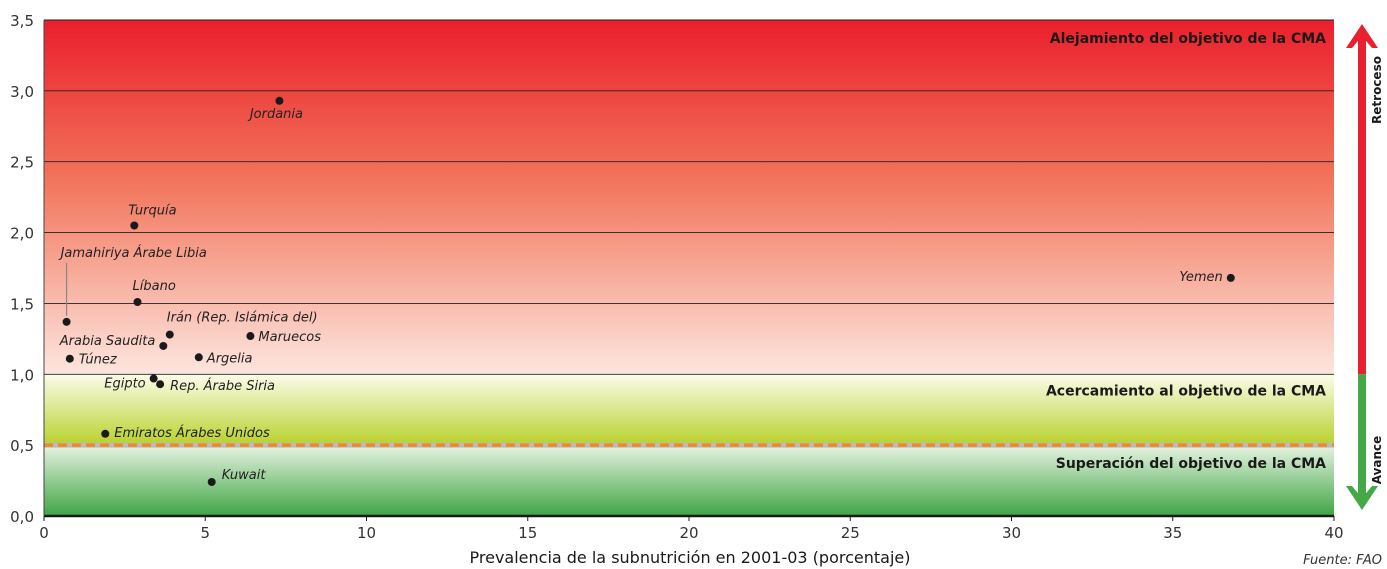 This screenshot has height=569, width=1387. Describe the element at coordinates (1377, 460) in the screenshot. I see `side-label-avance: Avance` at that location.